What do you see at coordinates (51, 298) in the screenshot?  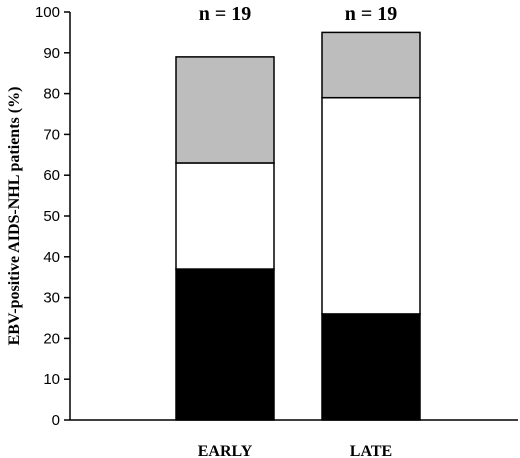 I see `y-tick-label: 30` at bounding box center [51, 298].